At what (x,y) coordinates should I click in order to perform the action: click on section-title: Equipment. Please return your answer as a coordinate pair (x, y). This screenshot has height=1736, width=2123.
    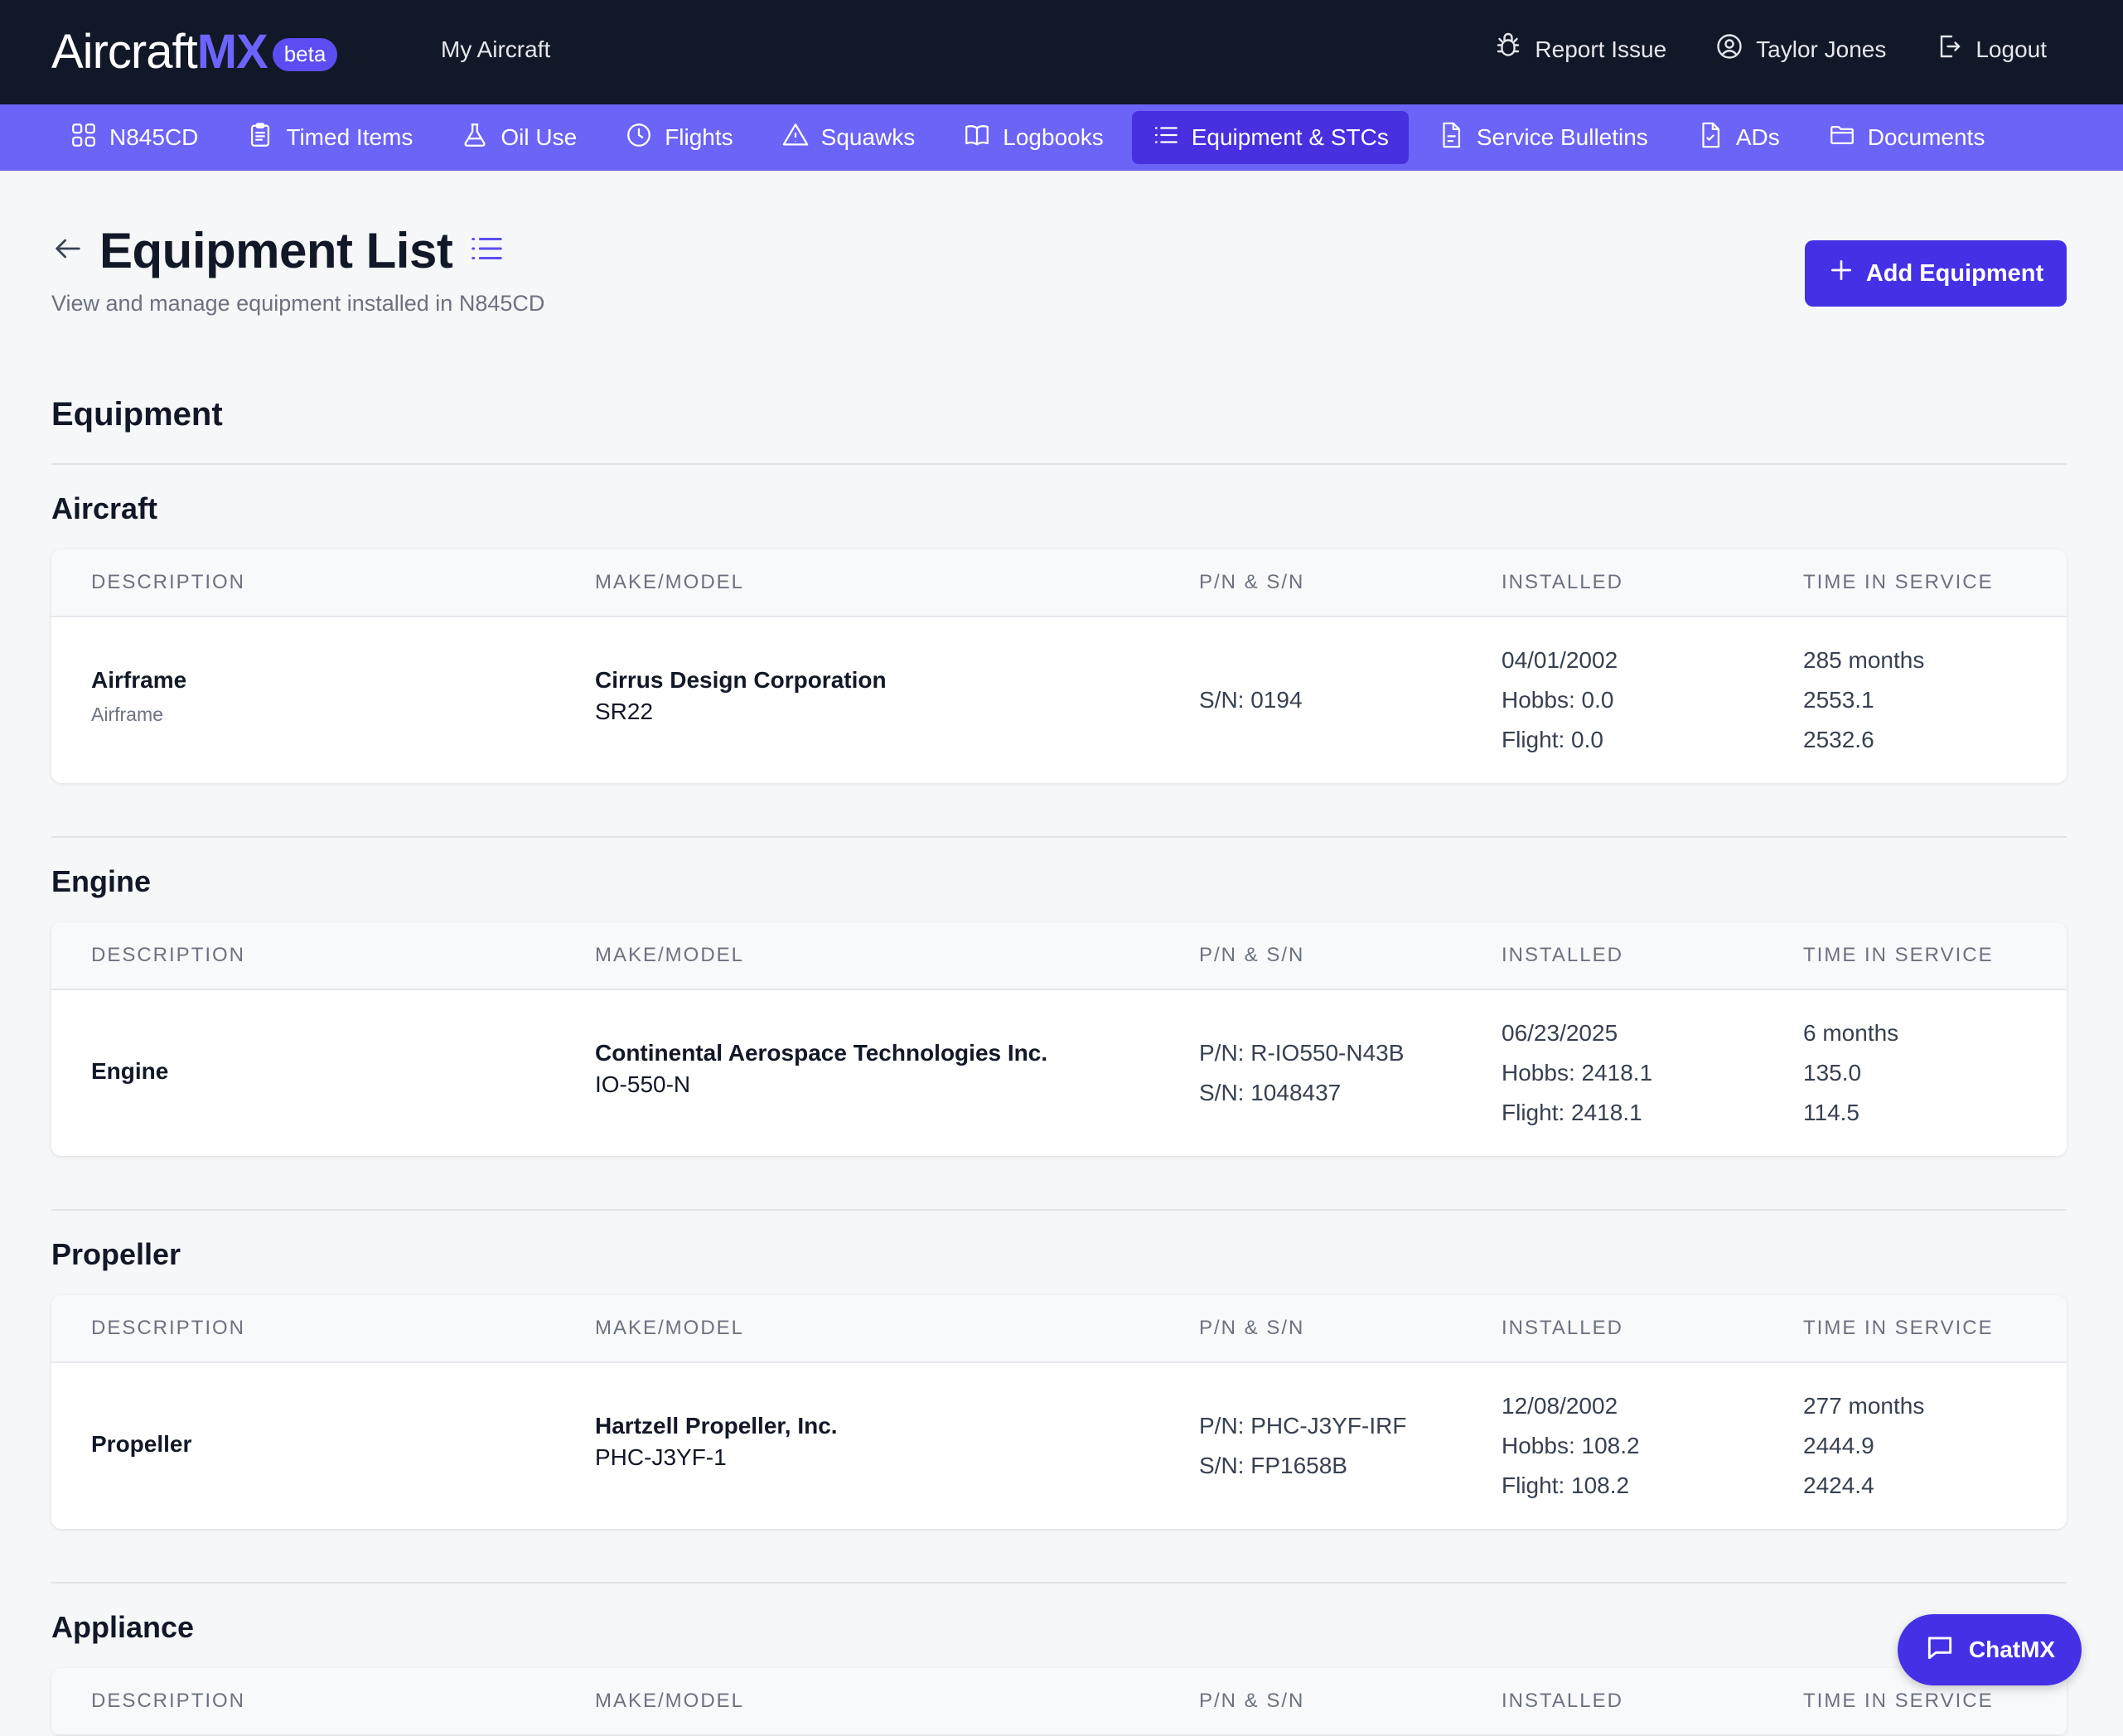
    Looking at the image, I should click on (137, 414).